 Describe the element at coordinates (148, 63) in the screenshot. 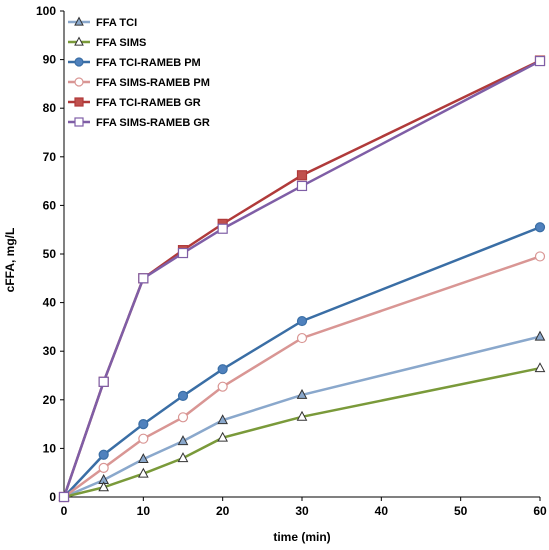

I see `legend-label: FFA TCI-RAMEB PM` at that location.